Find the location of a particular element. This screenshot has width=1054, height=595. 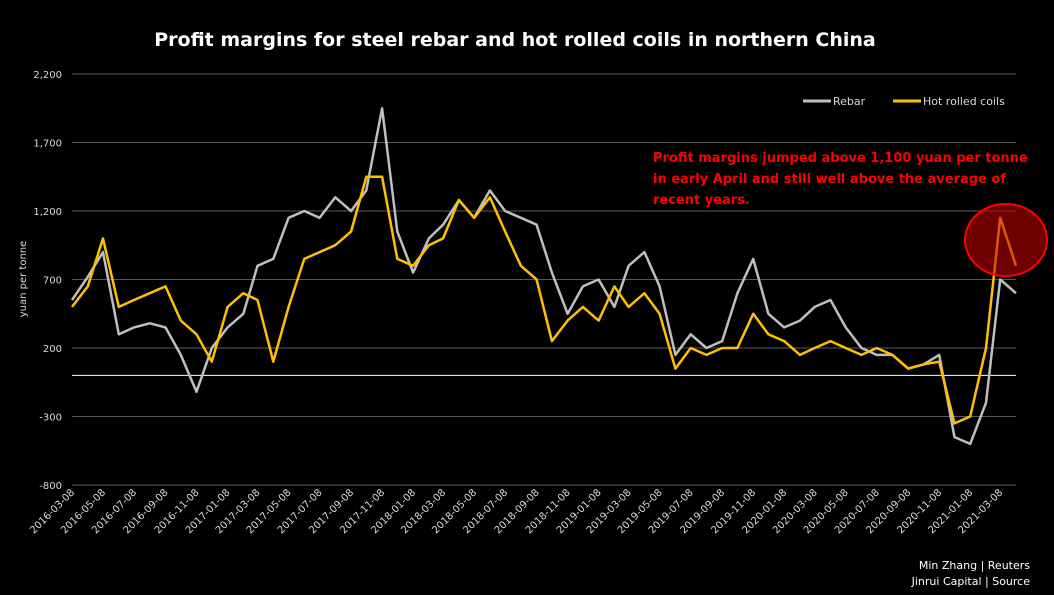

y-tick-label: 200 is located at coordinates (52, 349).